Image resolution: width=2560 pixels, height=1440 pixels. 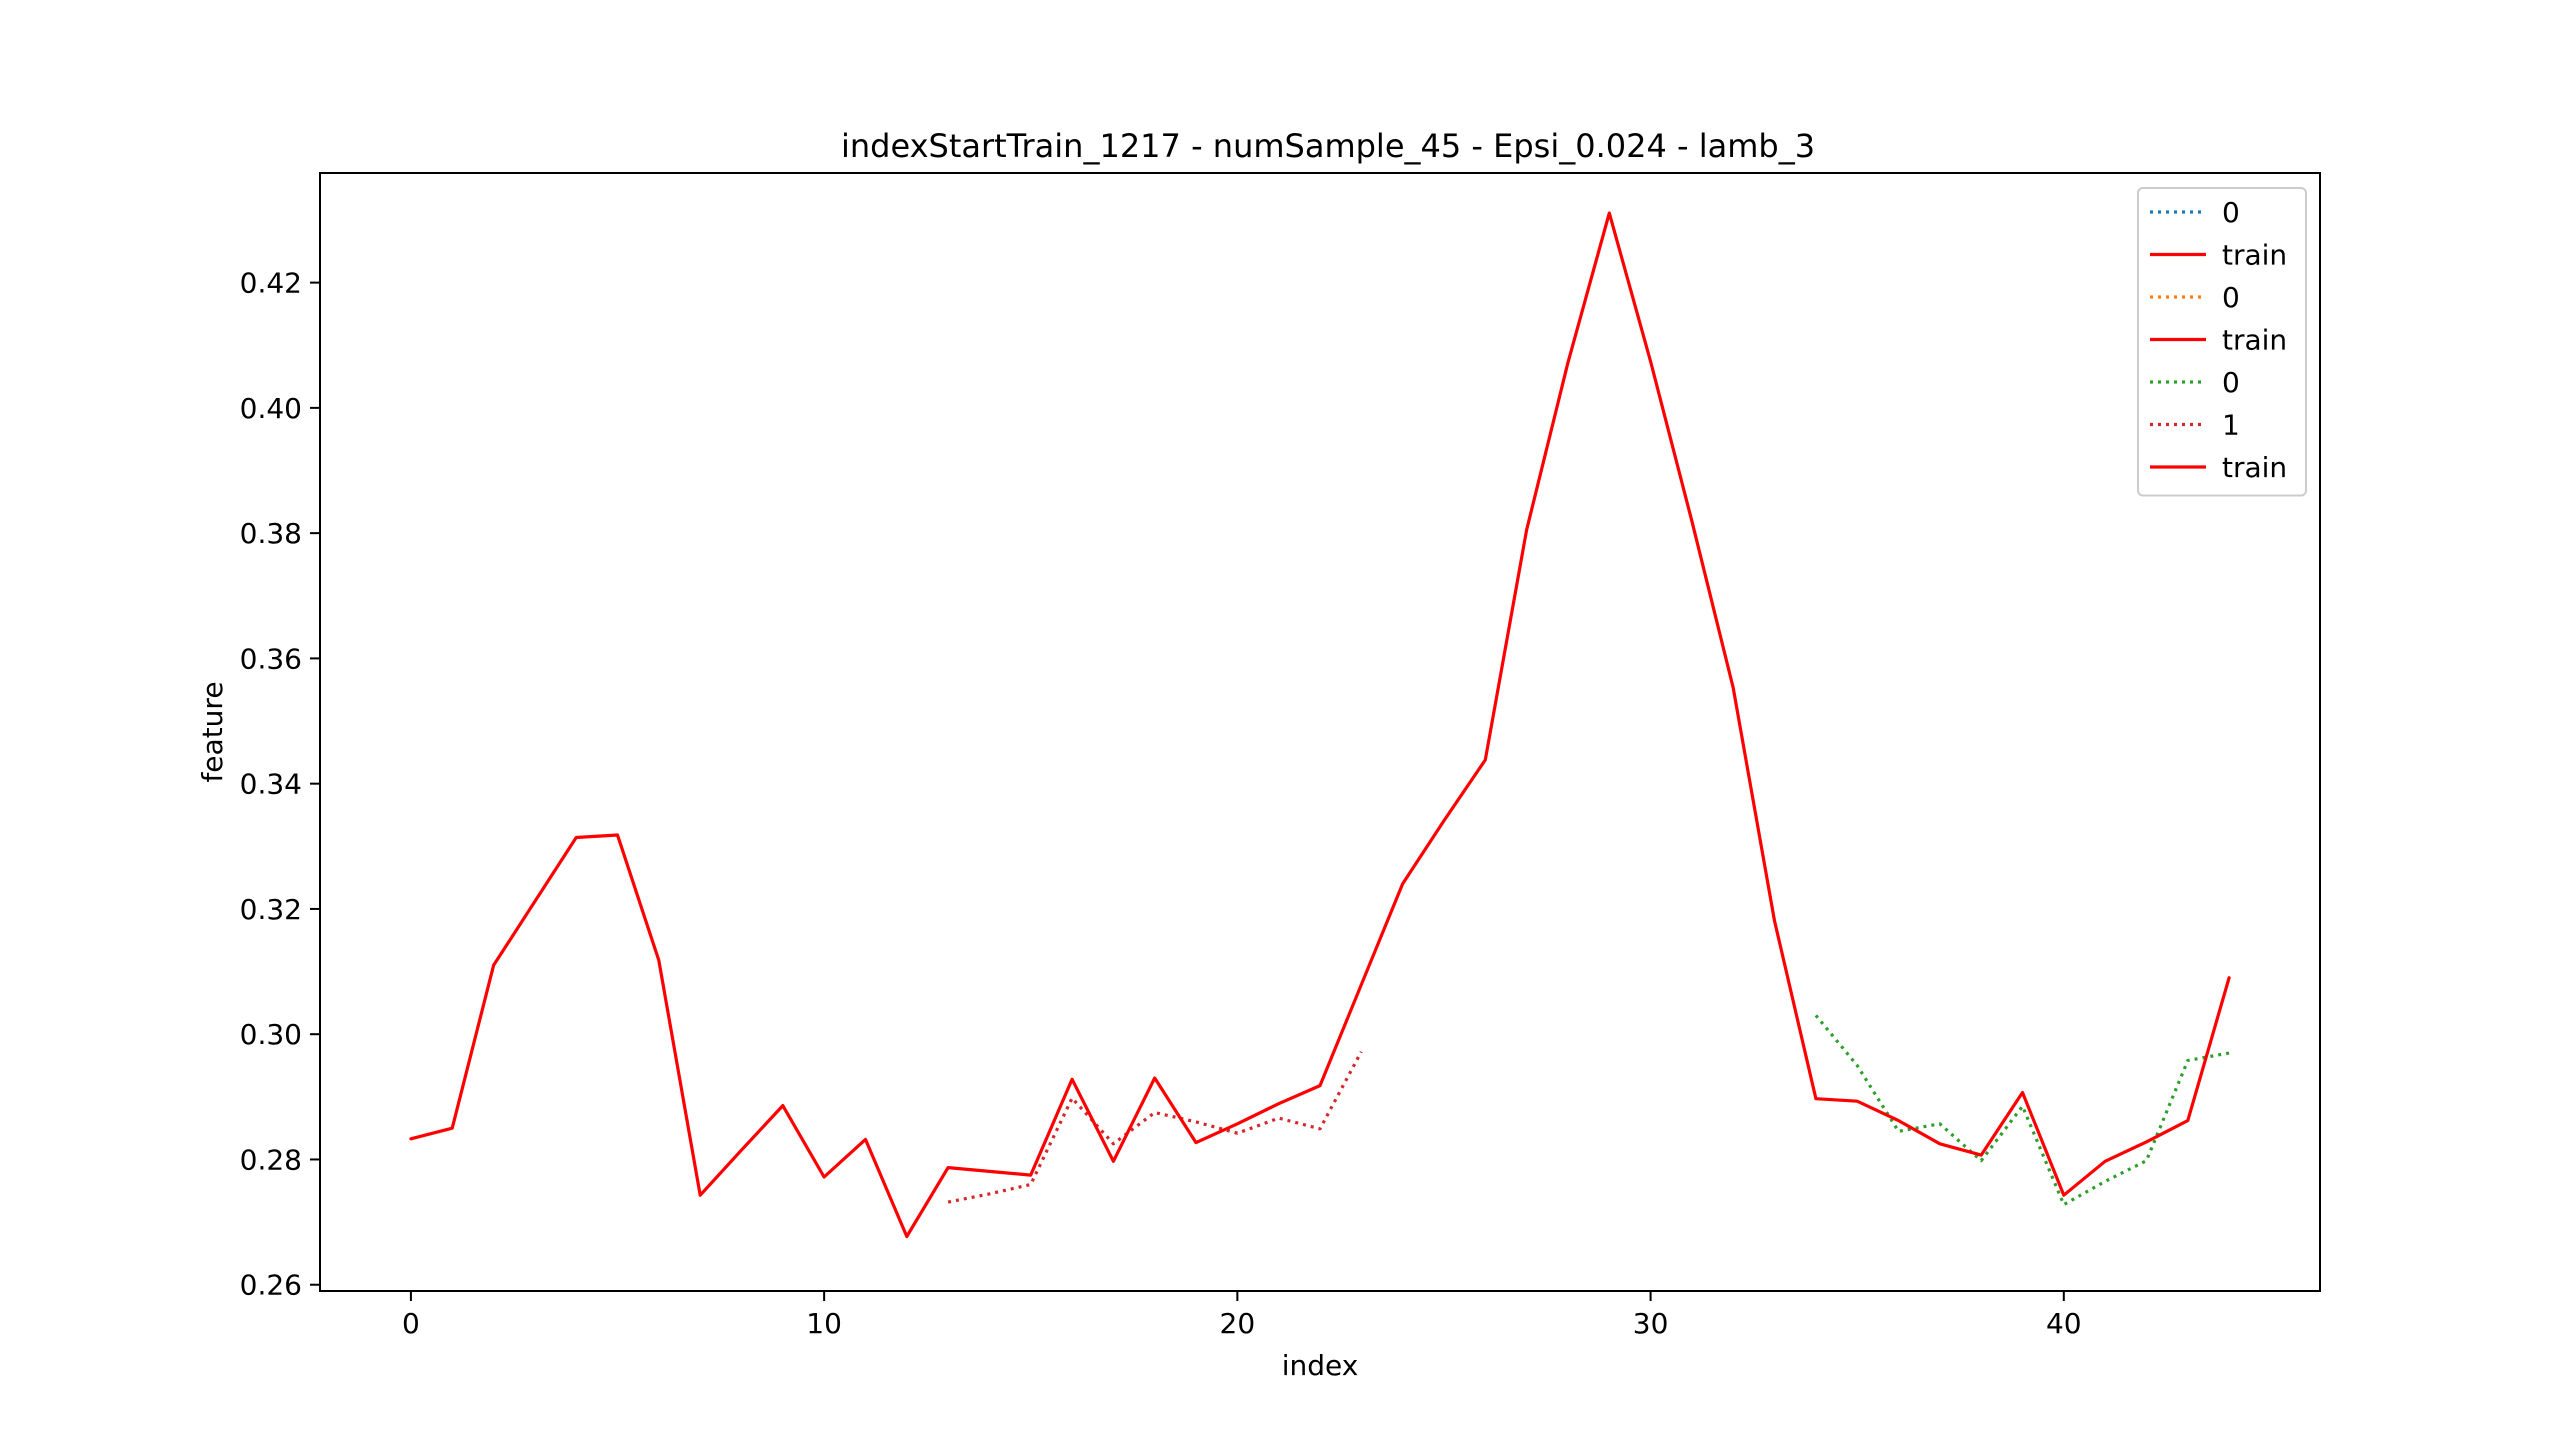 What do you see at coordinates (2064, 1323) in the screenshot?
I see `x-tick-label: 40` at bounding box center [2064, 1323].